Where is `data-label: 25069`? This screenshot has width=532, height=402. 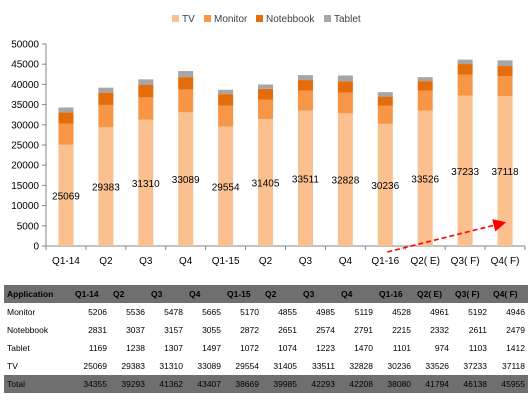 data-label: 25069 is located at coordinates (66, 196).